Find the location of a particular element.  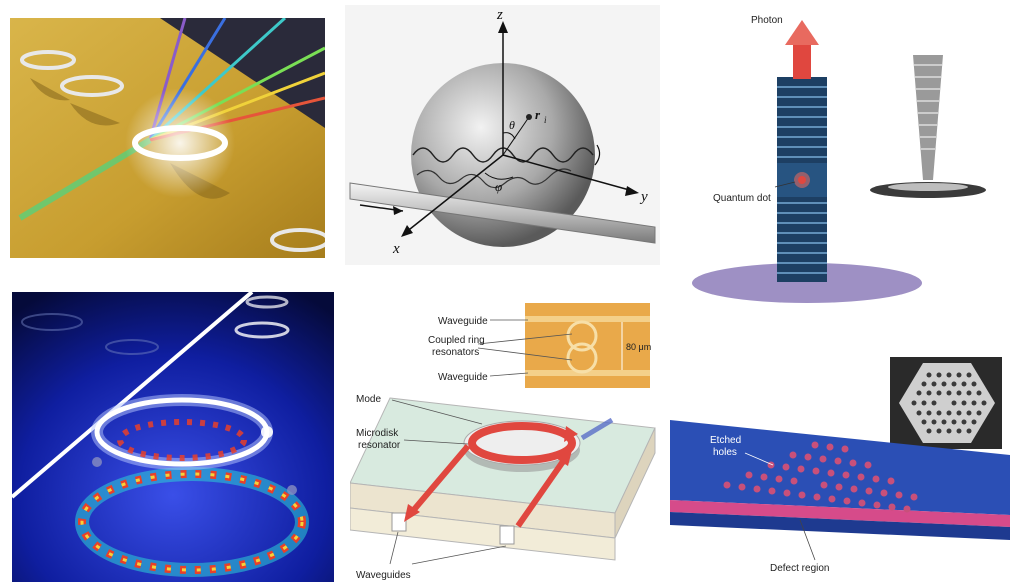

coupled-ring-label-2: resonators is located at coordinates (455, 352).